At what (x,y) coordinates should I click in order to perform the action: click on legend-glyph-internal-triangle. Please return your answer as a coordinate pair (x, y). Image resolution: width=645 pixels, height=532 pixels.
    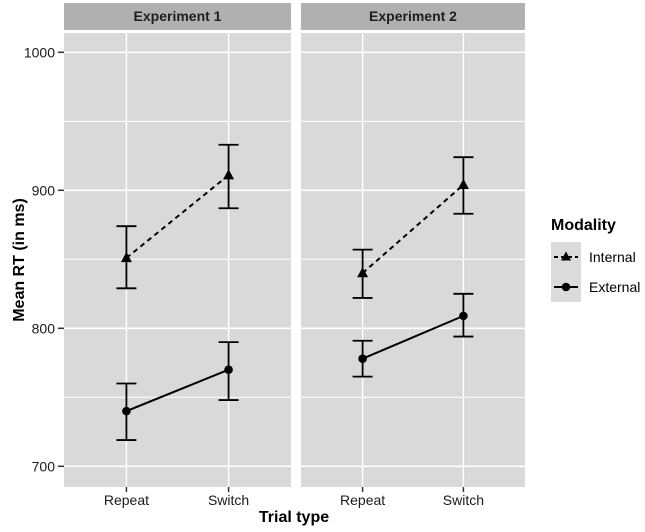
    Looking at the image, I should click on (566, 256).